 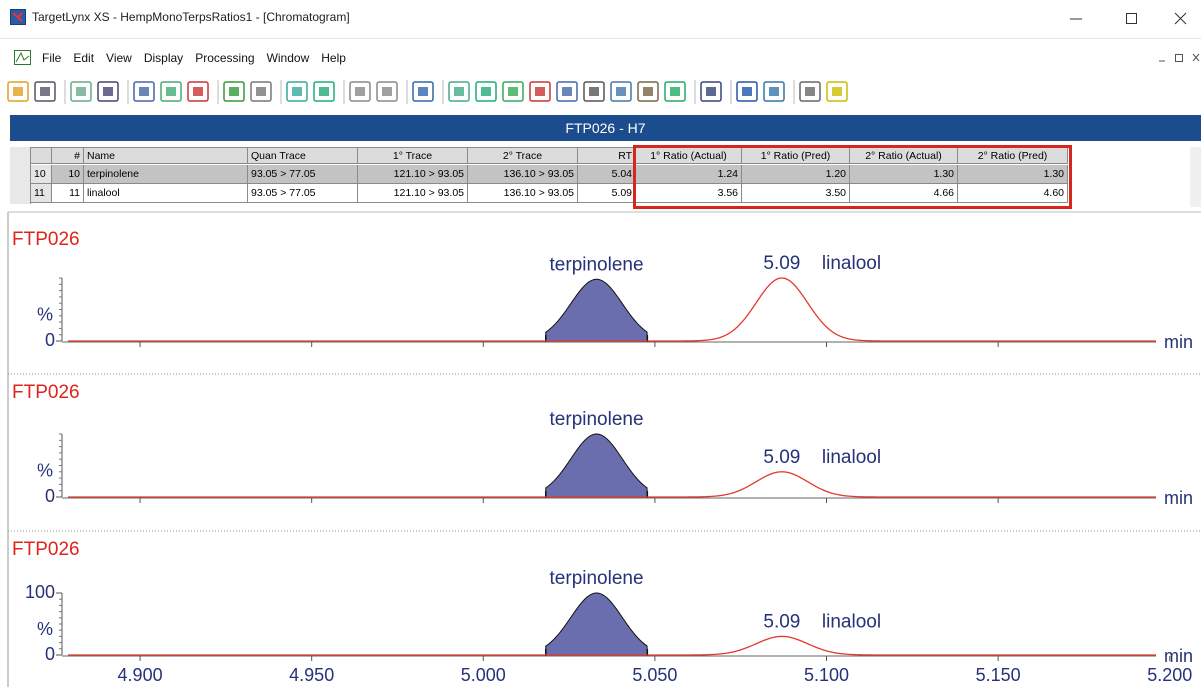 I want to click on table-cell: 5.04, so click(x=607, y=174).